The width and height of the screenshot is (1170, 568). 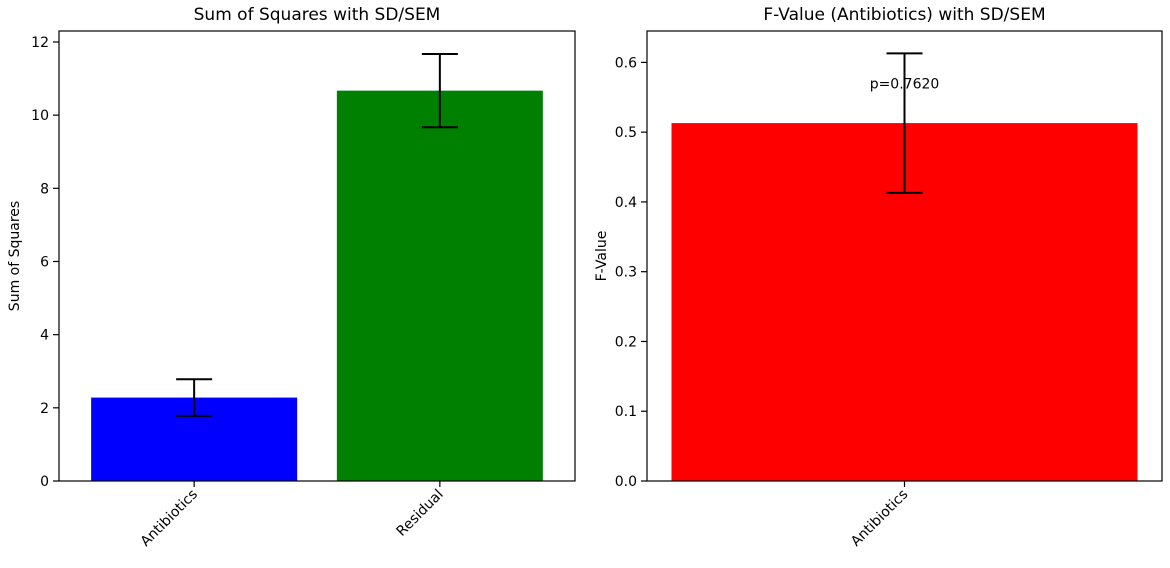 I want to click on y-tick-label: 4, so click(x=44, y=336).